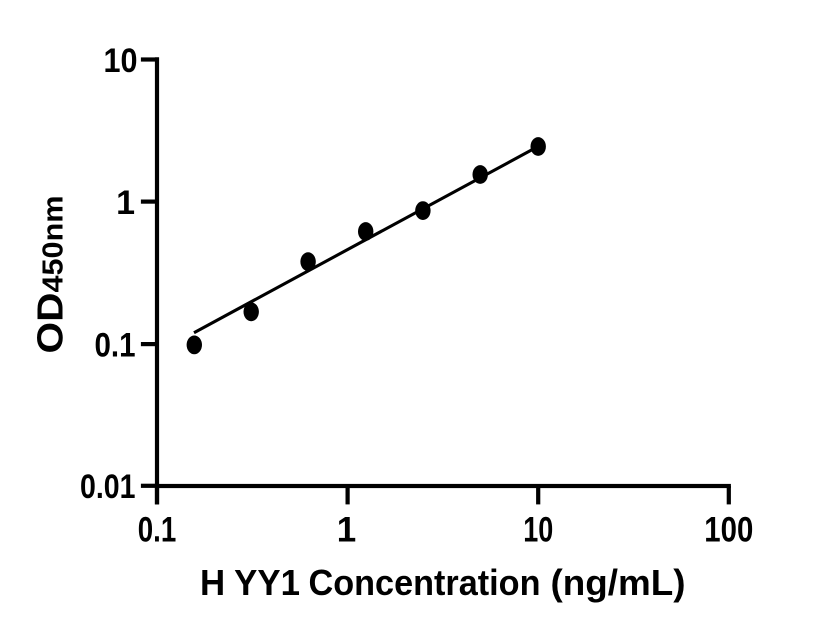  What do you see at coordinates (50, 323) in the screenshot?
I see `svg-text: OD` at bounding box center [50, 323].